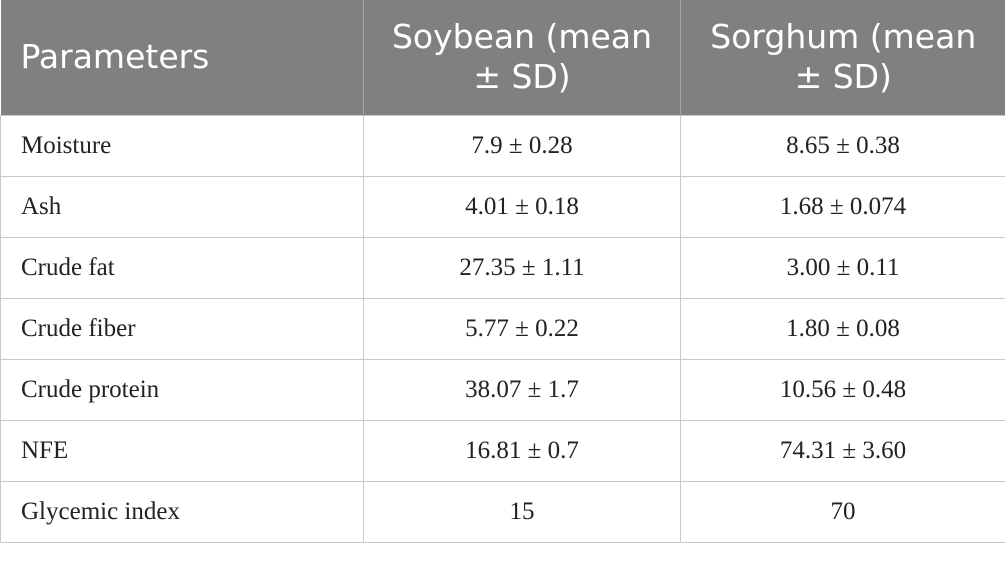 This screenshot has width=1005, height=563. I want to click on table-row: Crude fiber 5.77 ± 0.22 1.80 ± 0.08, so click(502, 328).